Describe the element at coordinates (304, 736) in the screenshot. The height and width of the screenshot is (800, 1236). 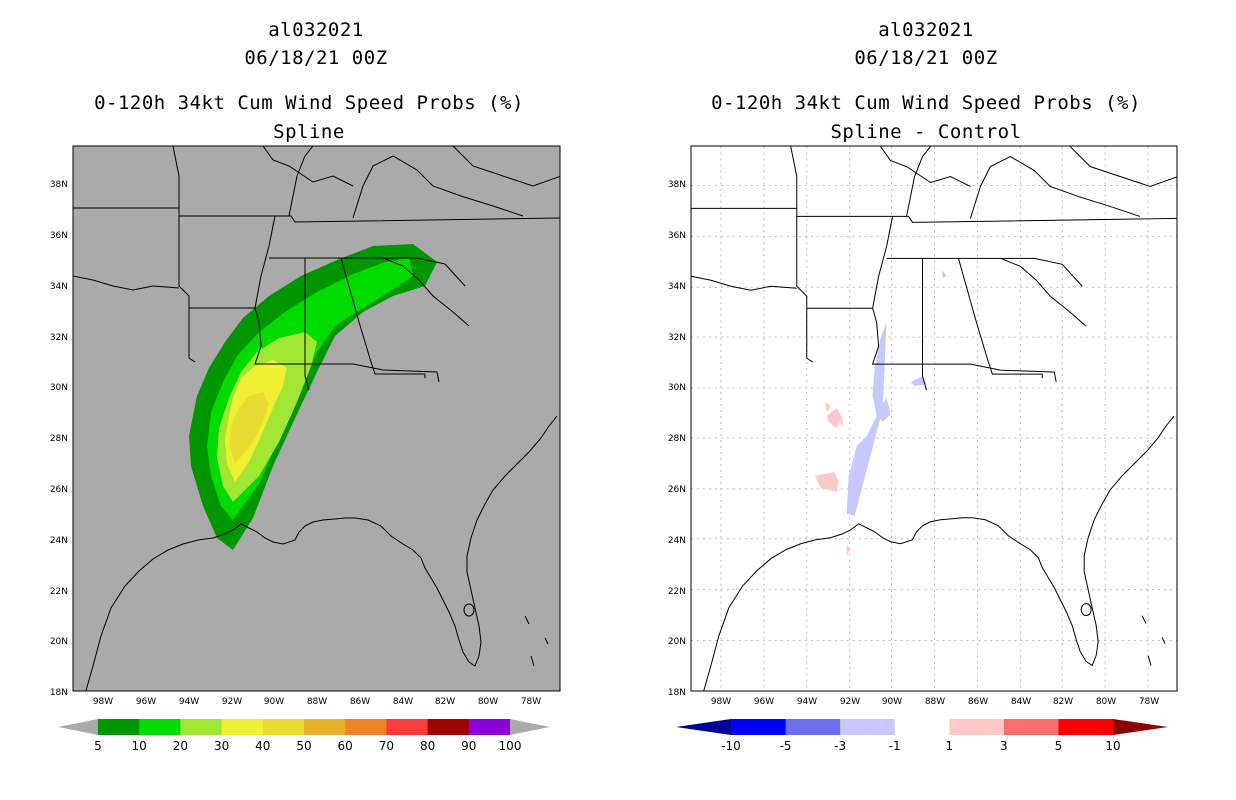
I see `left-colorbar: 5 10 20 30 40 50 60 70 80 90 100` at that location.